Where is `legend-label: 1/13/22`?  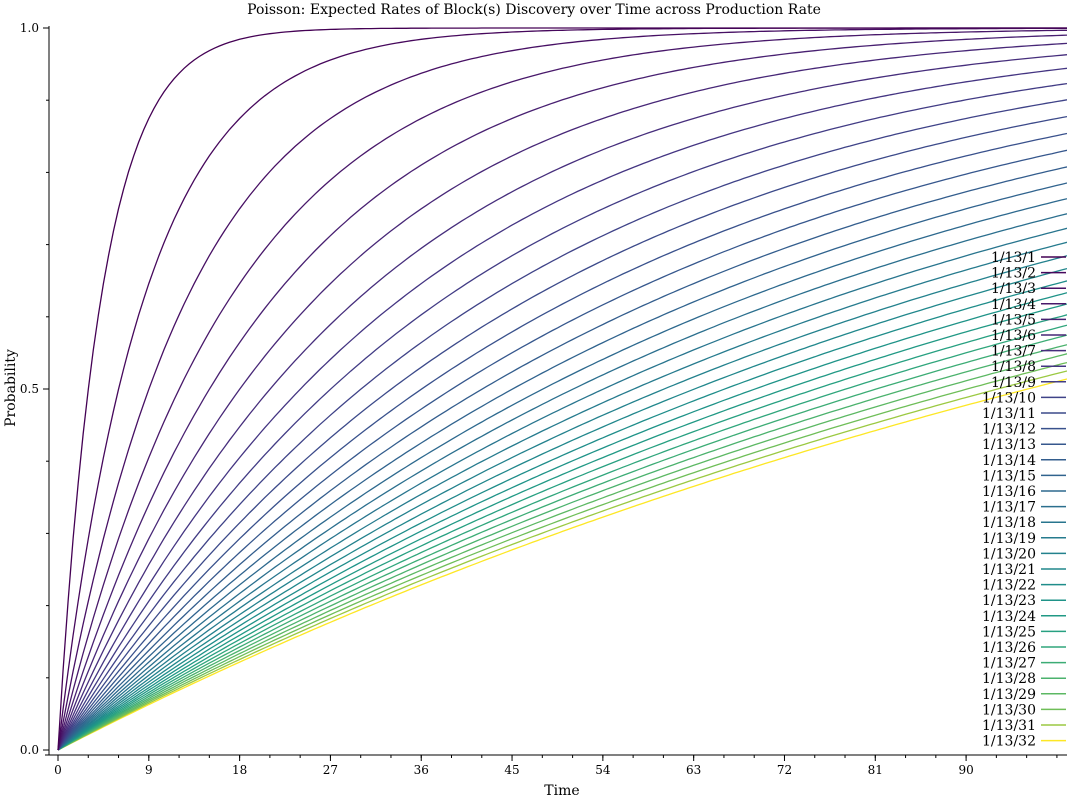 legend-label: 1/13/22 is located at coordinates (1009, 586).